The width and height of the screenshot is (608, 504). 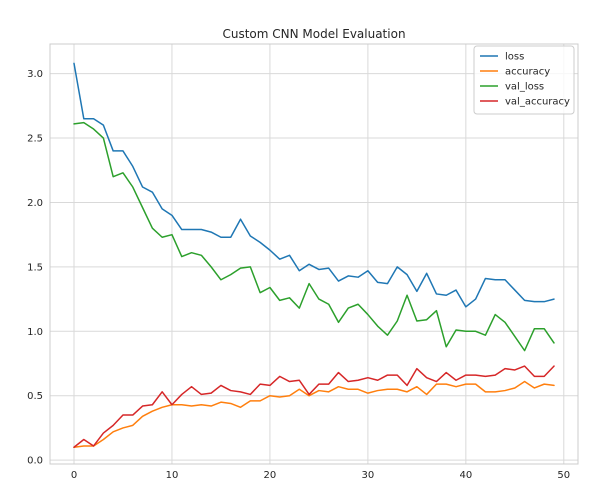 I want to click on y-tick-label: 0.0, so click(x=35, y=461).